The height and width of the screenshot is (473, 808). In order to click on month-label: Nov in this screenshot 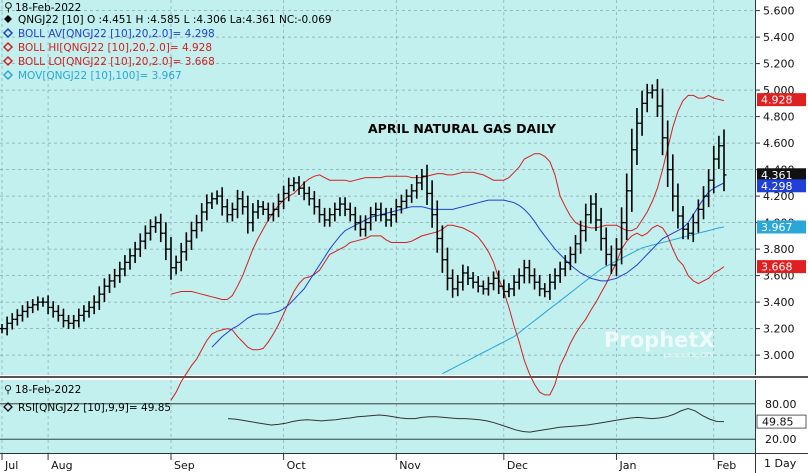, I will do `click(410, 465)`.